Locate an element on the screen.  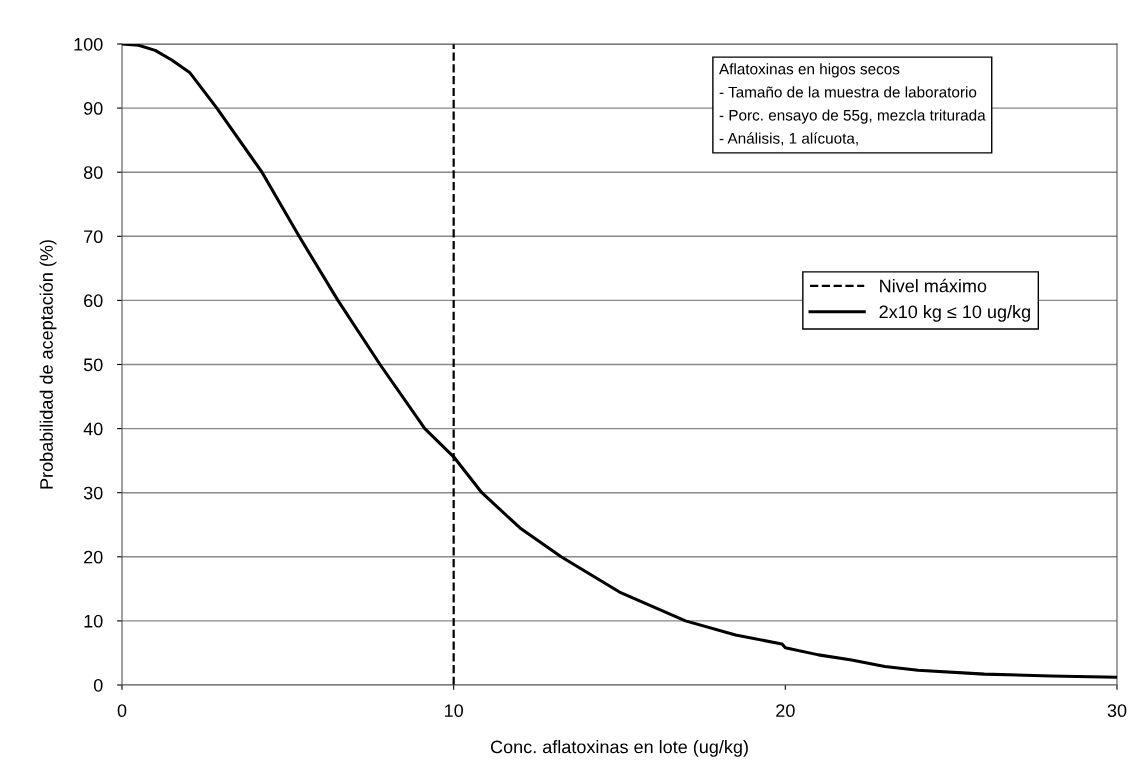
y-tick-label: 30 is located at coordinates (93, 493).